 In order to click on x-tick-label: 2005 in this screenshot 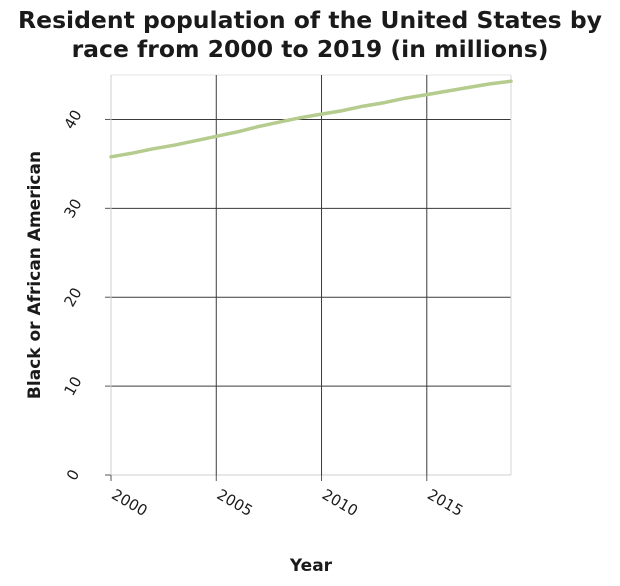, I will do `click(235, 502)`.